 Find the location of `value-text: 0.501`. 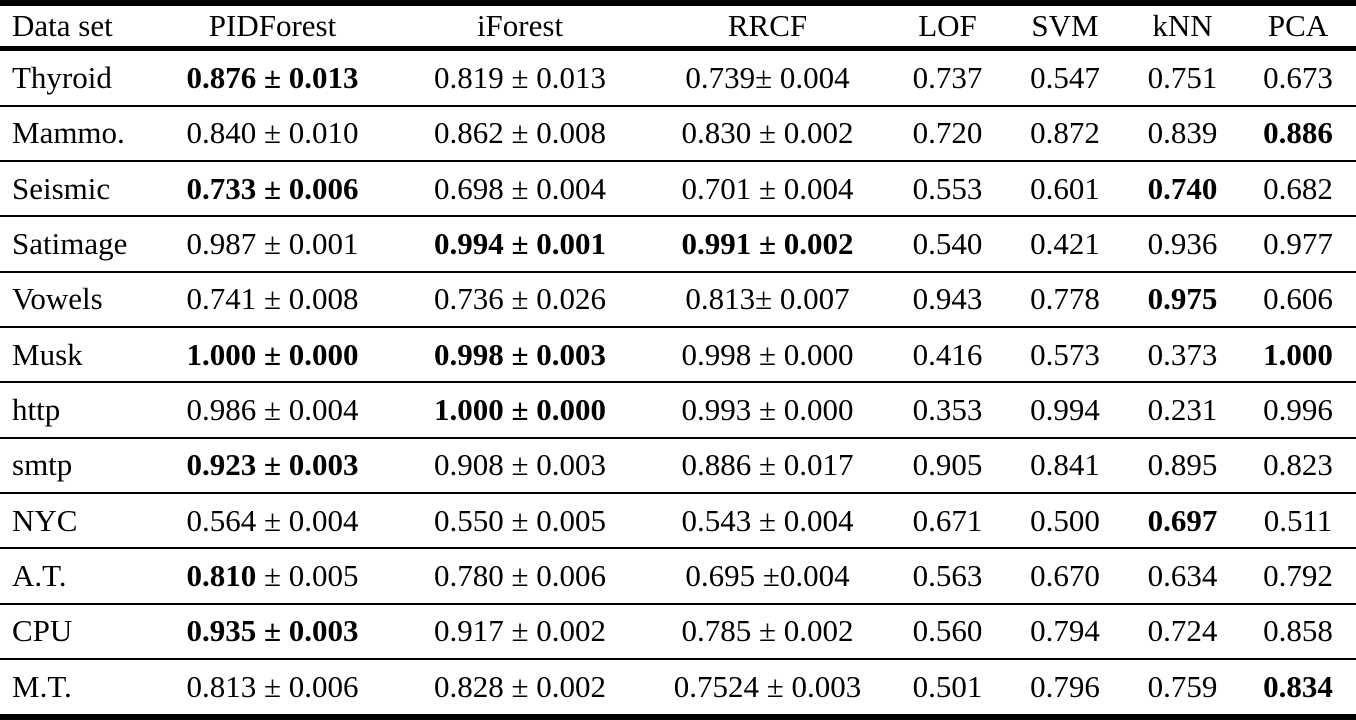

value-text: 0.501 is located at coordinates (947, 686).